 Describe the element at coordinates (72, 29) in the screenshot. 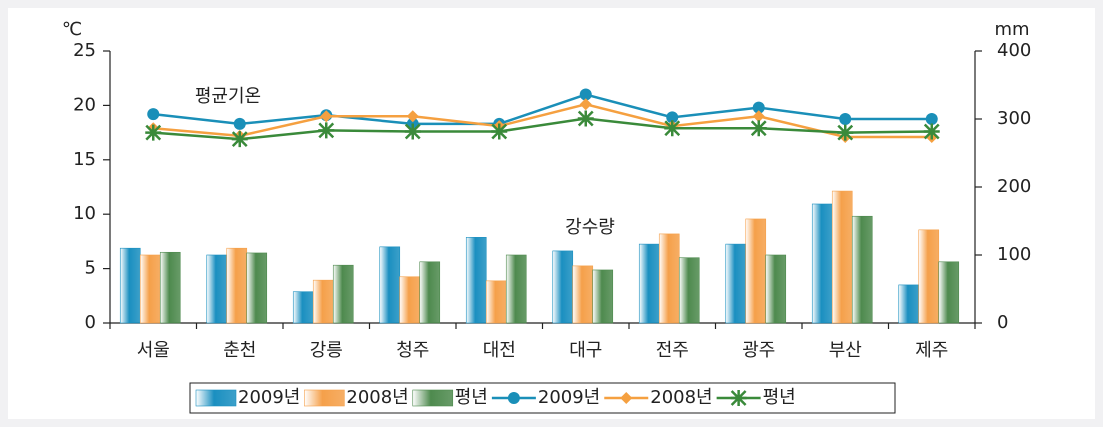

I see `y-axis-label: ℃` at that location.